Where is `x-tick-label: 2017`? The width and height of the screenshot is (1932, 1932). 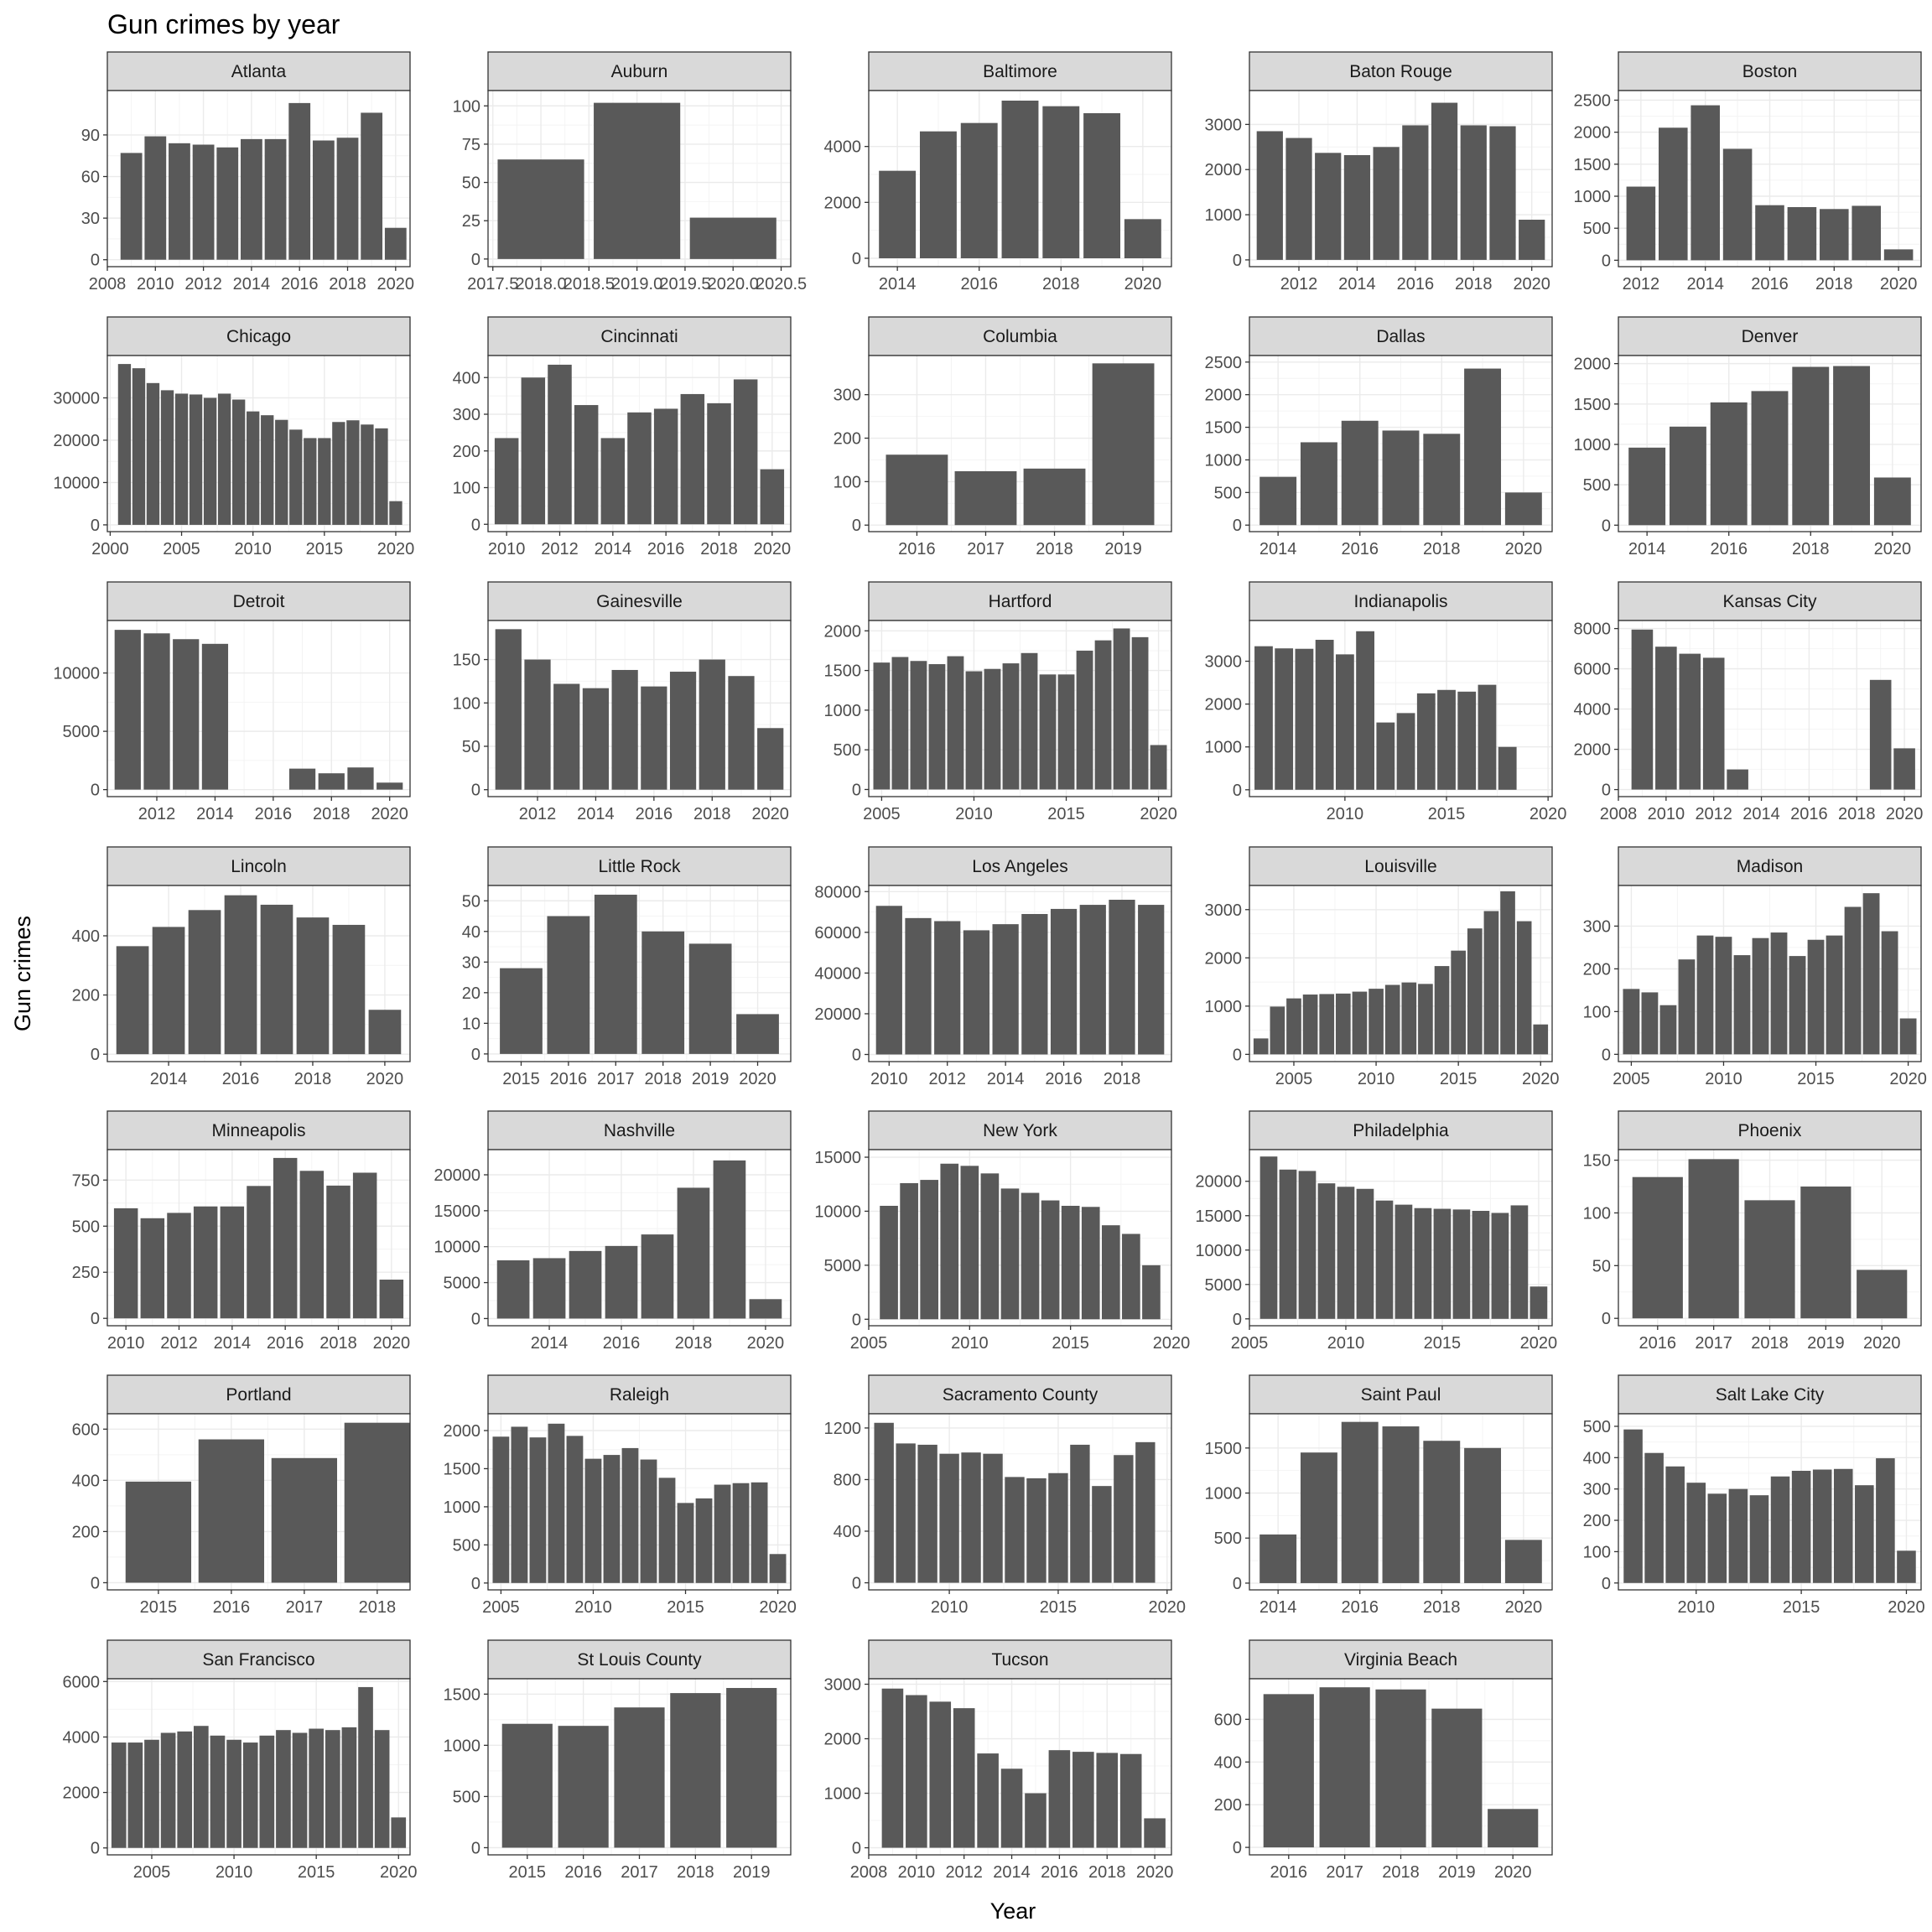
x-tick-label: 2017 is located at coordinates (986, 549).